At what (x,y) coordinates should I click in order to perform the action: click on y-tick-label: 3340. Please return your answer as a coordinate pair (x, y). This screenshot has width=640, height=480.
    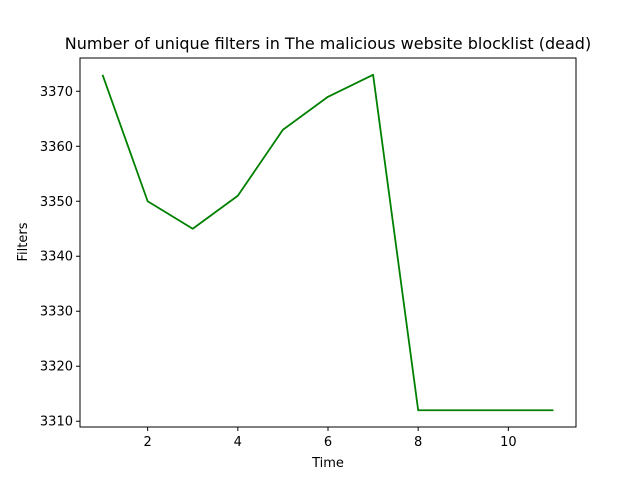
    Looking at the image, I should click on (56, 257).